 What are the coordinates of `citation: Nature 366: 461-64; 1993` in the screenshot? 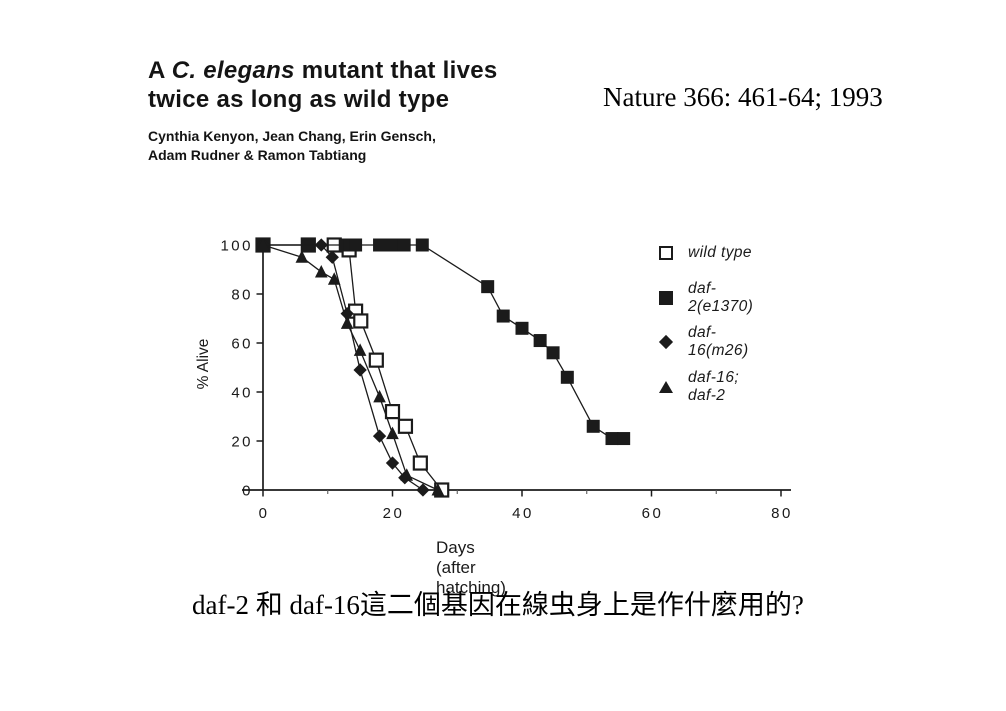 It's located at (743, 97).